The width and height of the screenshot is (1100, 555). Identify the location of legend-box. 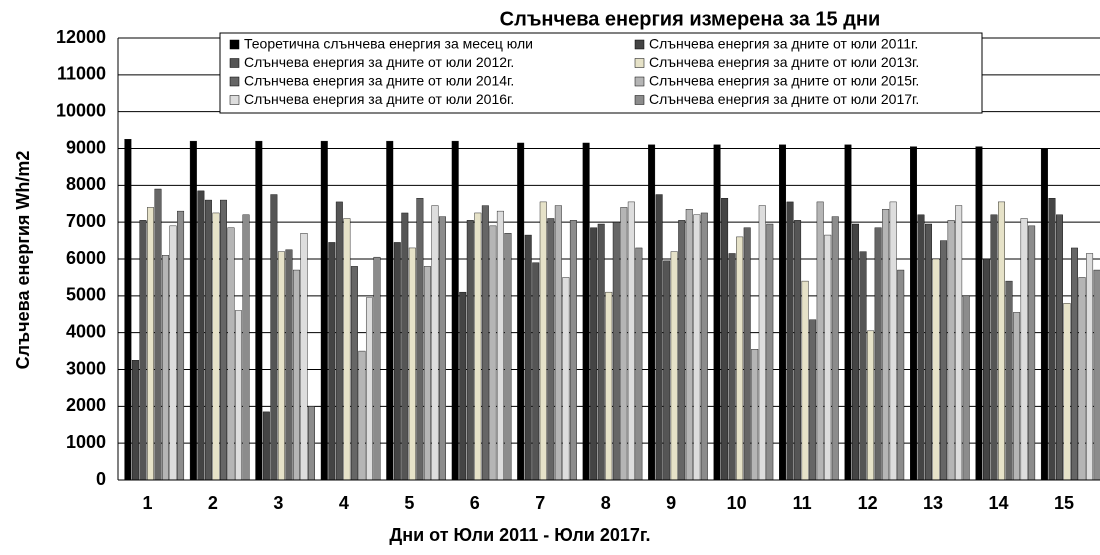
(601, 73).